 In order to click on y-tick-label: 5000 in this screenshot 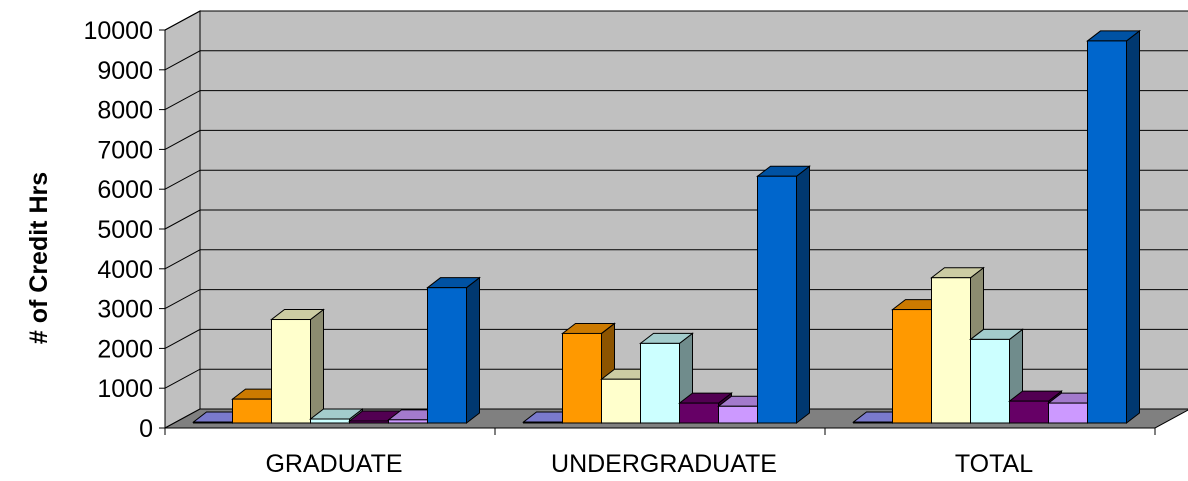, I will do `click(125, 230)`.